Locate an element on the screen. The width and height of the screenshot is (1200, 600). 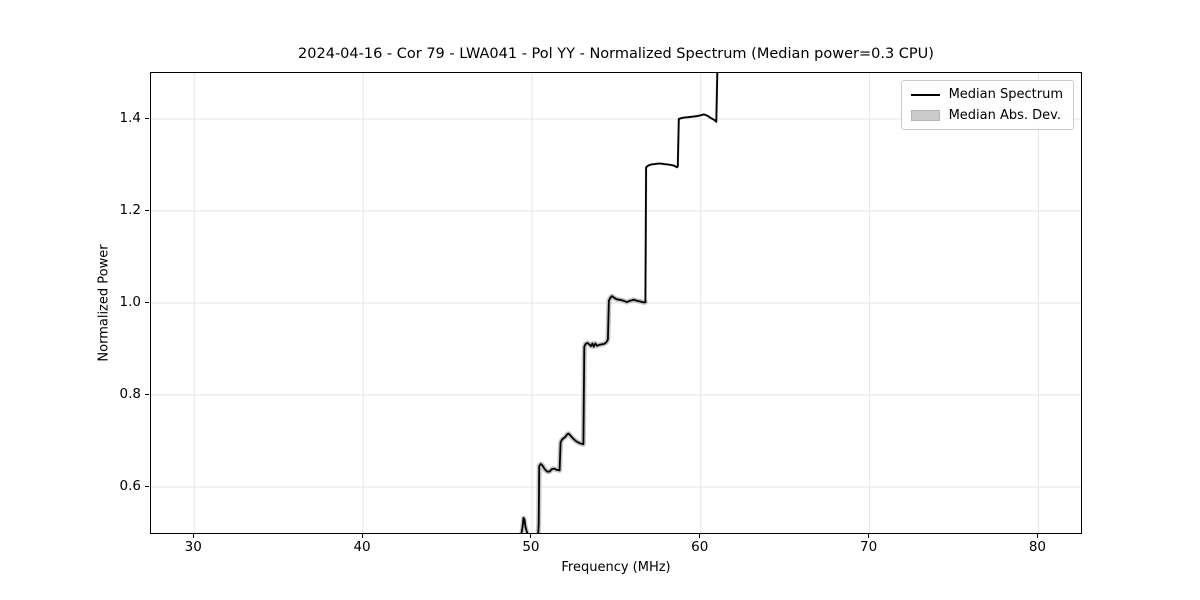
y-tick-label: 1.2 is located at coordinates (130, 210).